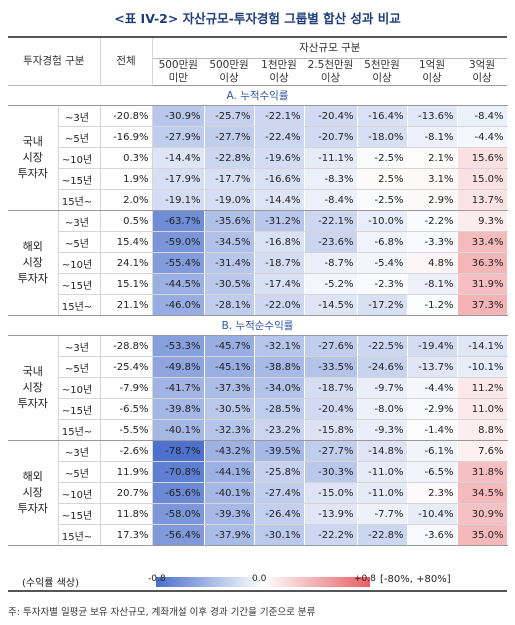 Image resolution: width=515 pixels, height=625 pixels. I want to click on value-cell: -31.2%, so click(279, 221).